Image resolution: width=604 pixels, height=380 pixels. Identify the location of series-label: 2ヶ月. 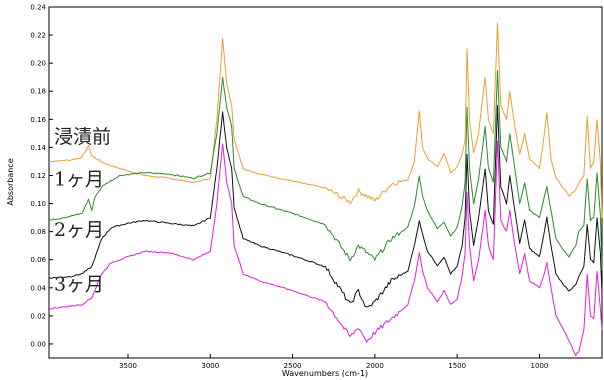
(79, 230).